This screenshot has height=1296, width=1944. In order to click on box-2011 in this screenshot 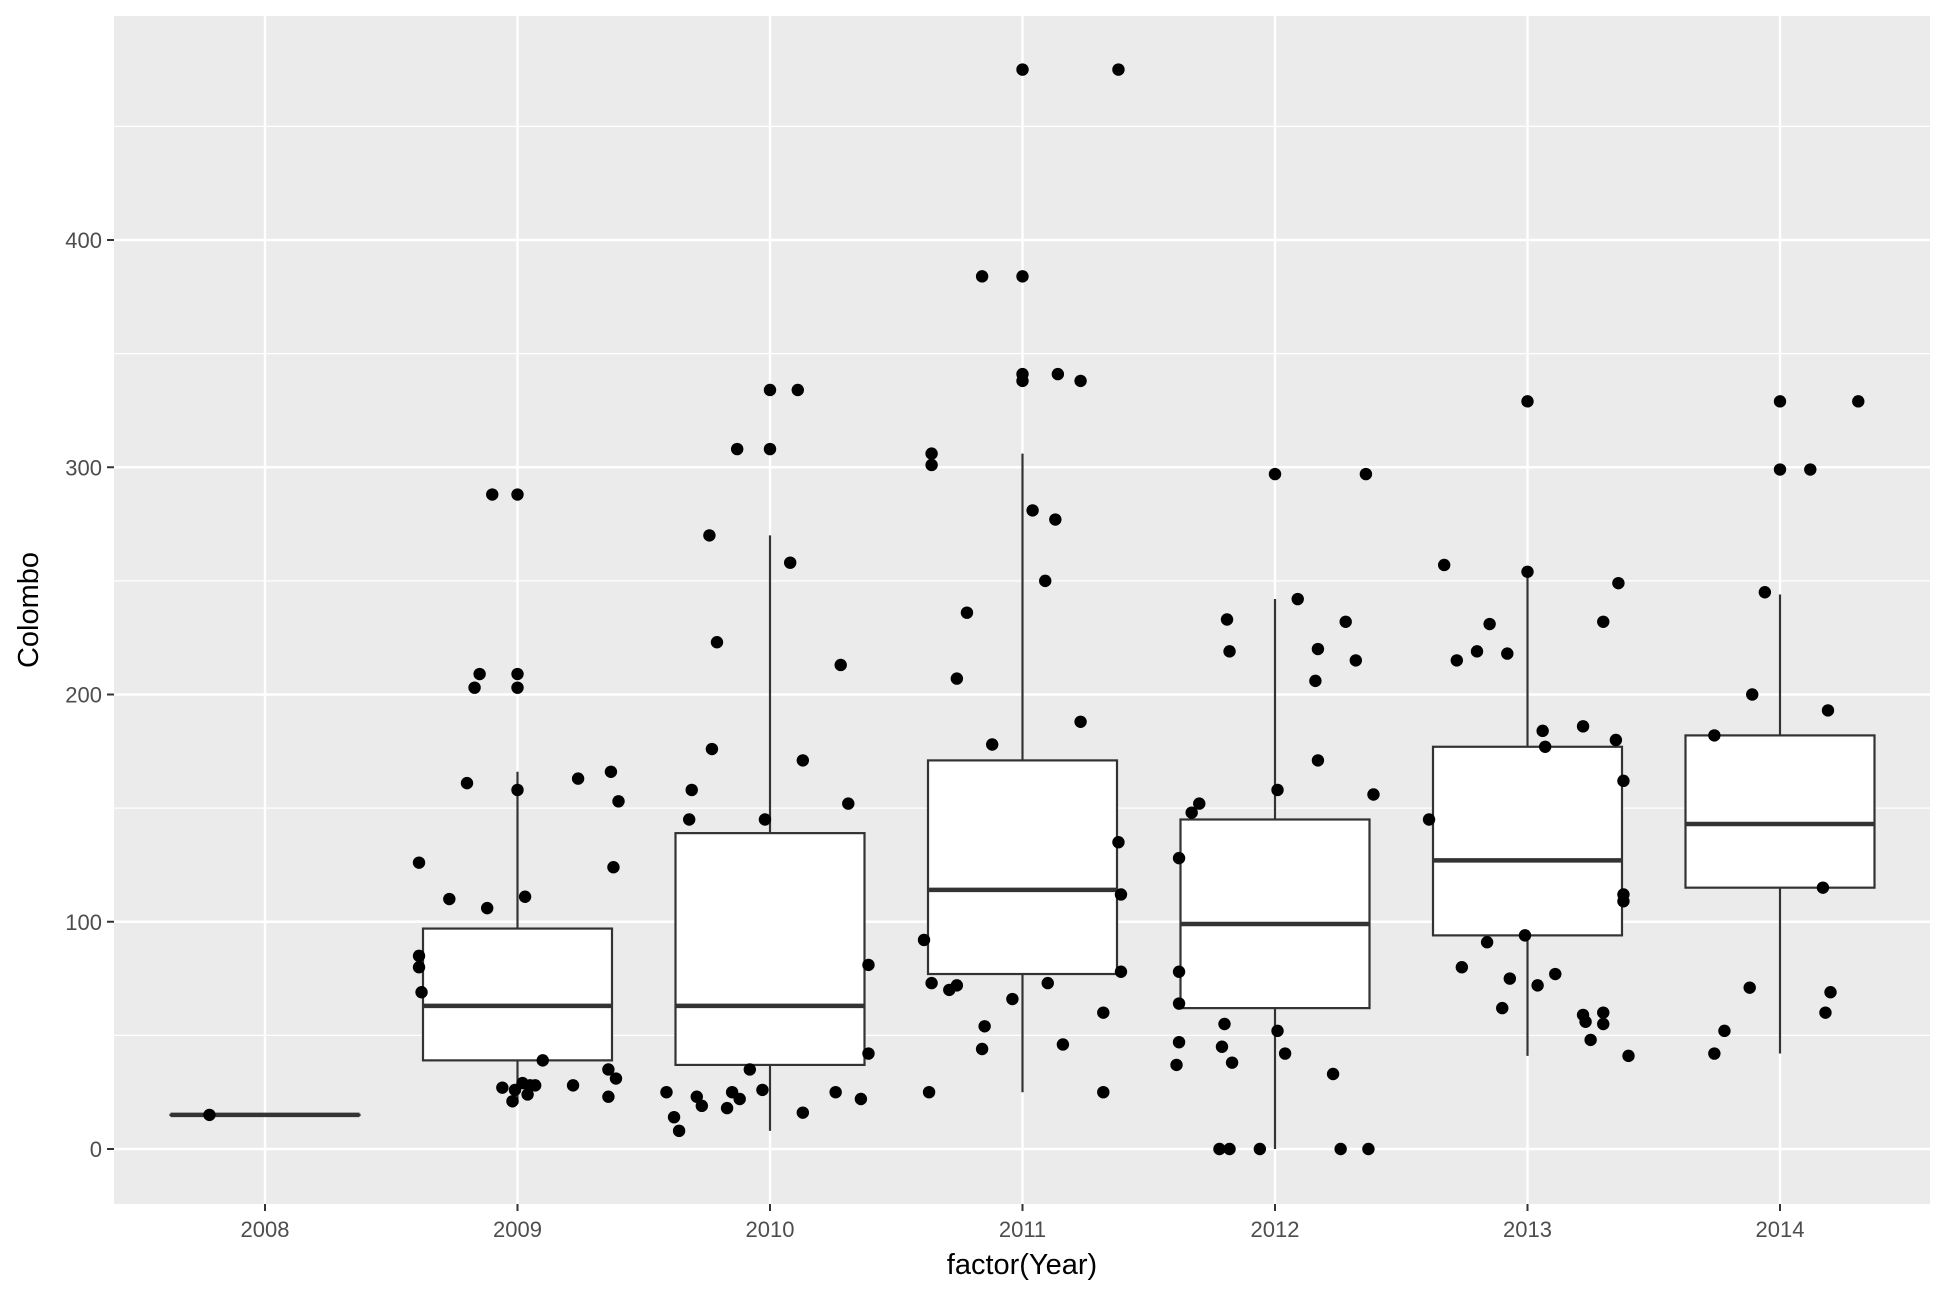, I will do `click(1022, 773)`.